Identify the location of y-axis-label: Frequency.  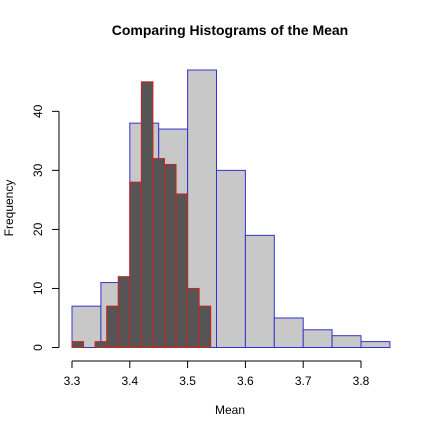
(9, 208).